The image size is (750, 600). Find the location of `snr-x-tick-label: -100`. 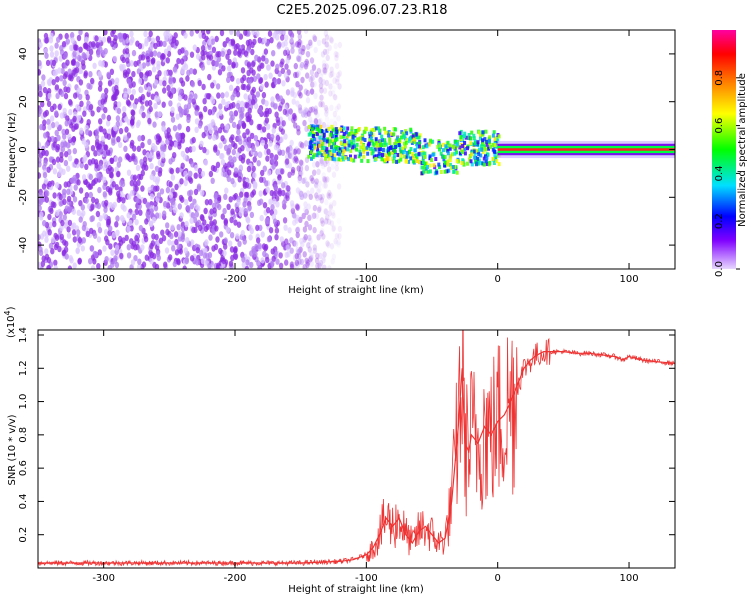

snr-x-tick-label: -100 is located at coordinates (366, 578).